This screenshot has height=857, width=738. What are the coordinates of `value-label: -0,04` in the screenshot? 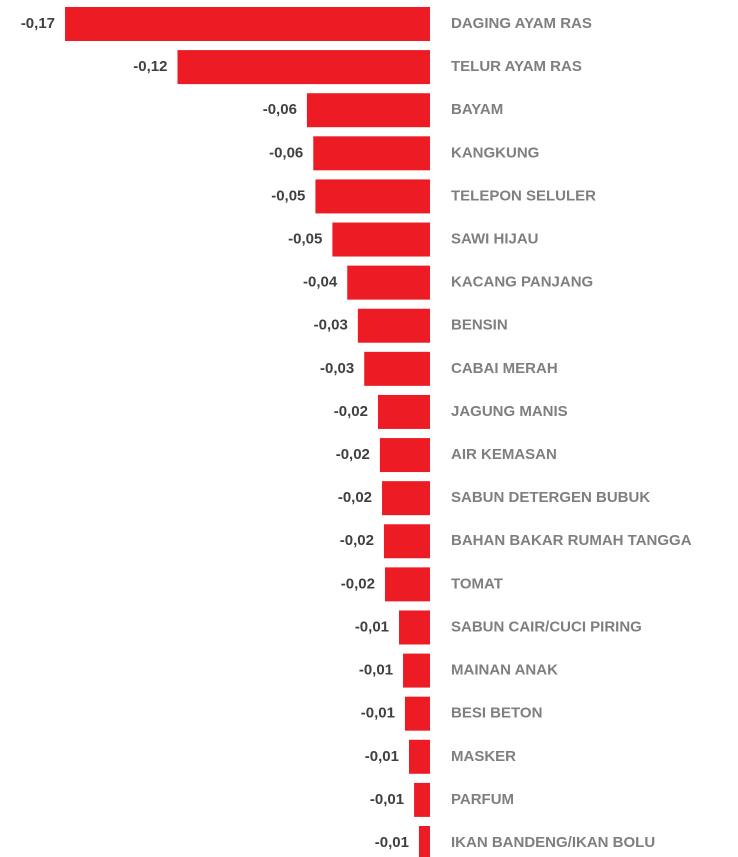 It's located at (320, 282).